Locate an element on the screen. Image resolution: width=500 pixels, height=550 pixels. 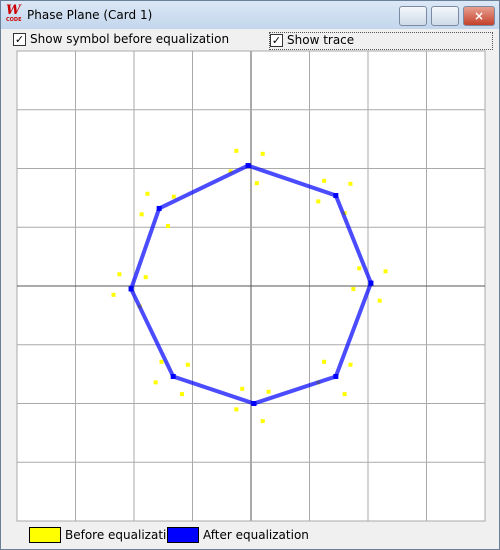
checkbox-label: Show trace is located at coordinates (321, 40).